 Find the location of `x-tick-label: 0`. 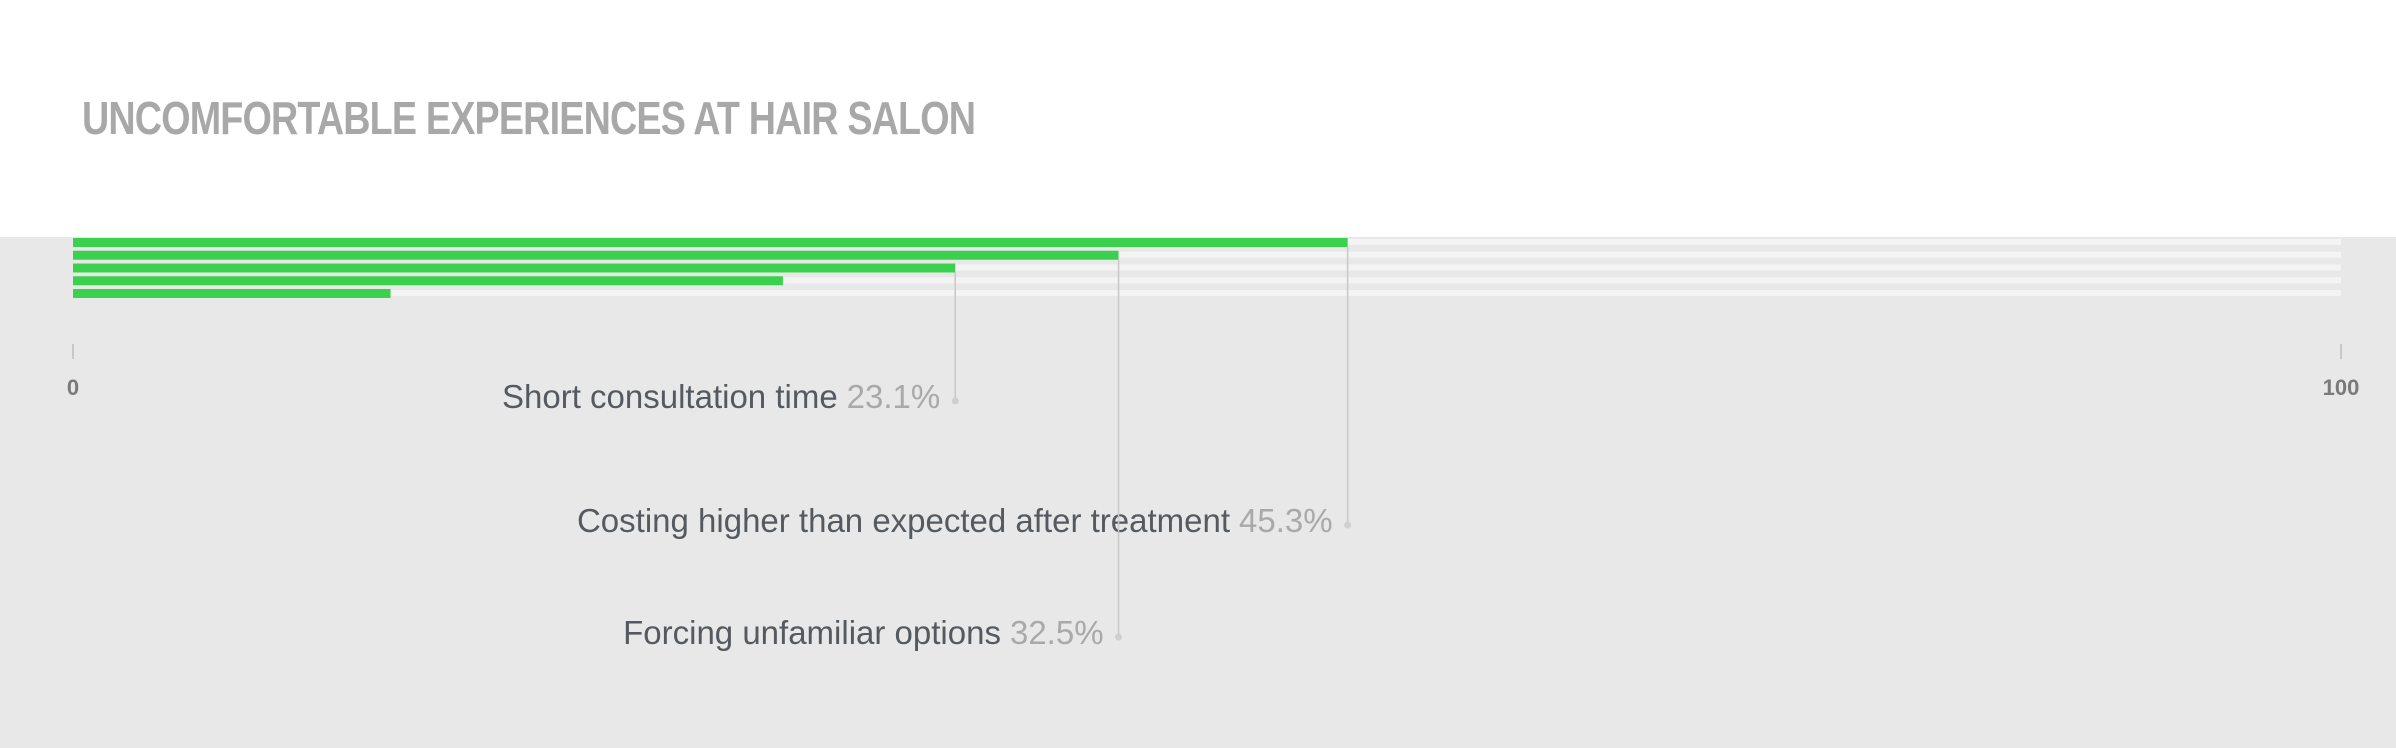

x-tick-label: 0 is located at coordinates (73, 387).